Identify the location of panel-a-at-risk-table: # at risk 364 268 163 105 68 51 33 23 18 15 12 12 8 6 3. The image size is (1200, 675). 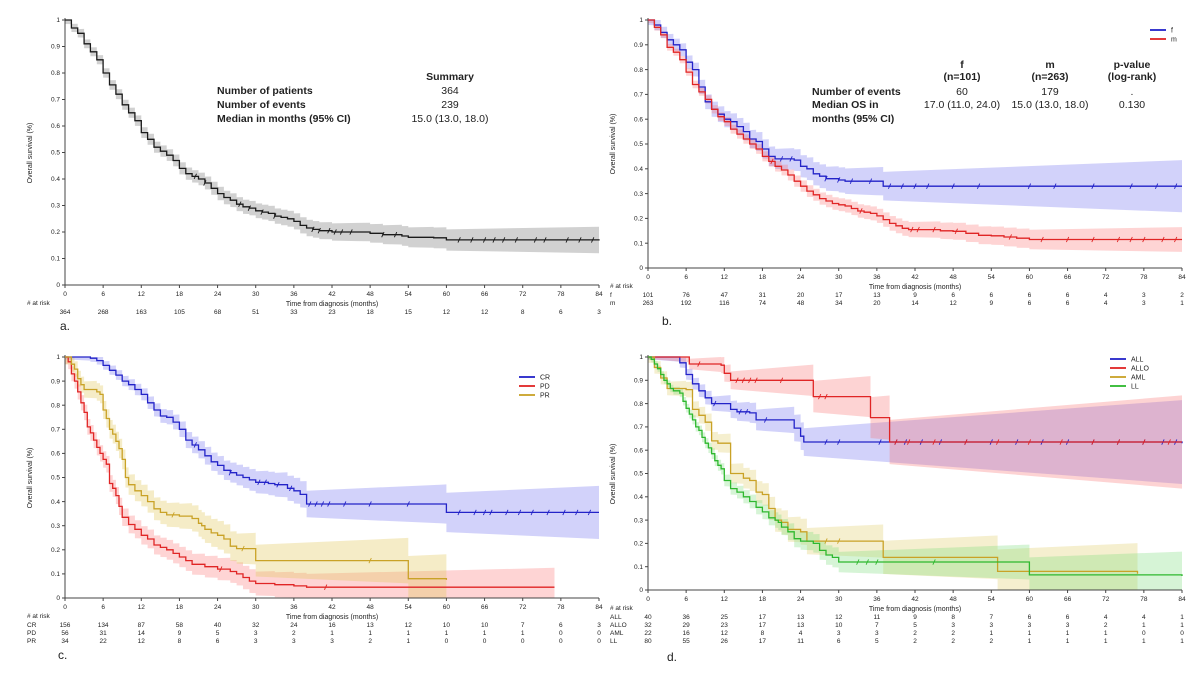
(314, 308).